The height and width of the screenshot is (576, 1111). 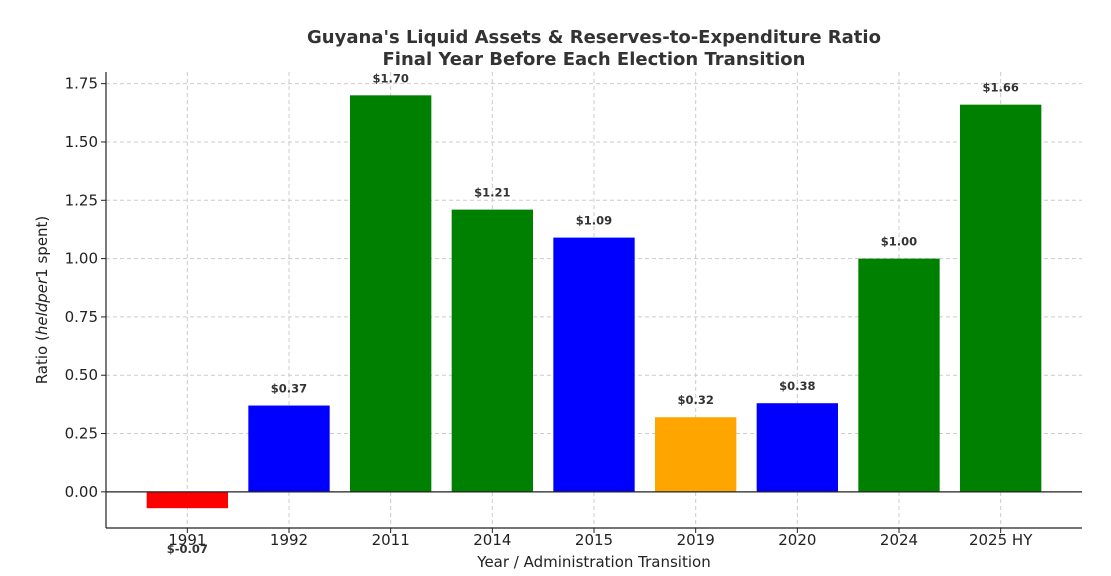 What do you see at coordinates (899, 242) in the screenshot?
I see `bar-value-label: $1.00` at bounding box center [899, 242].